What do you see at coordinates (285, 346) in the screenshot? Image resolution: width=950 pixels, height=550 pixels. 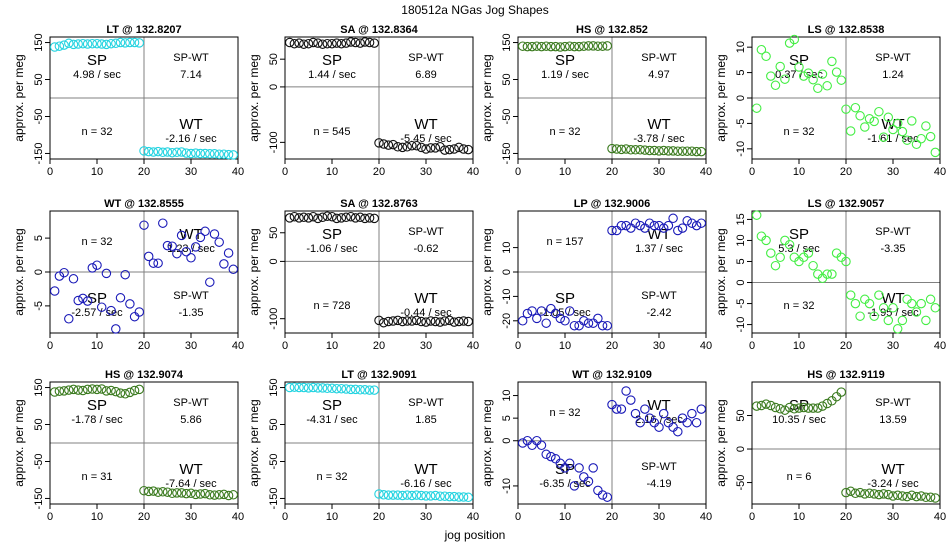 I see `x-tick-label: 0` at bounding box center [285, 346].